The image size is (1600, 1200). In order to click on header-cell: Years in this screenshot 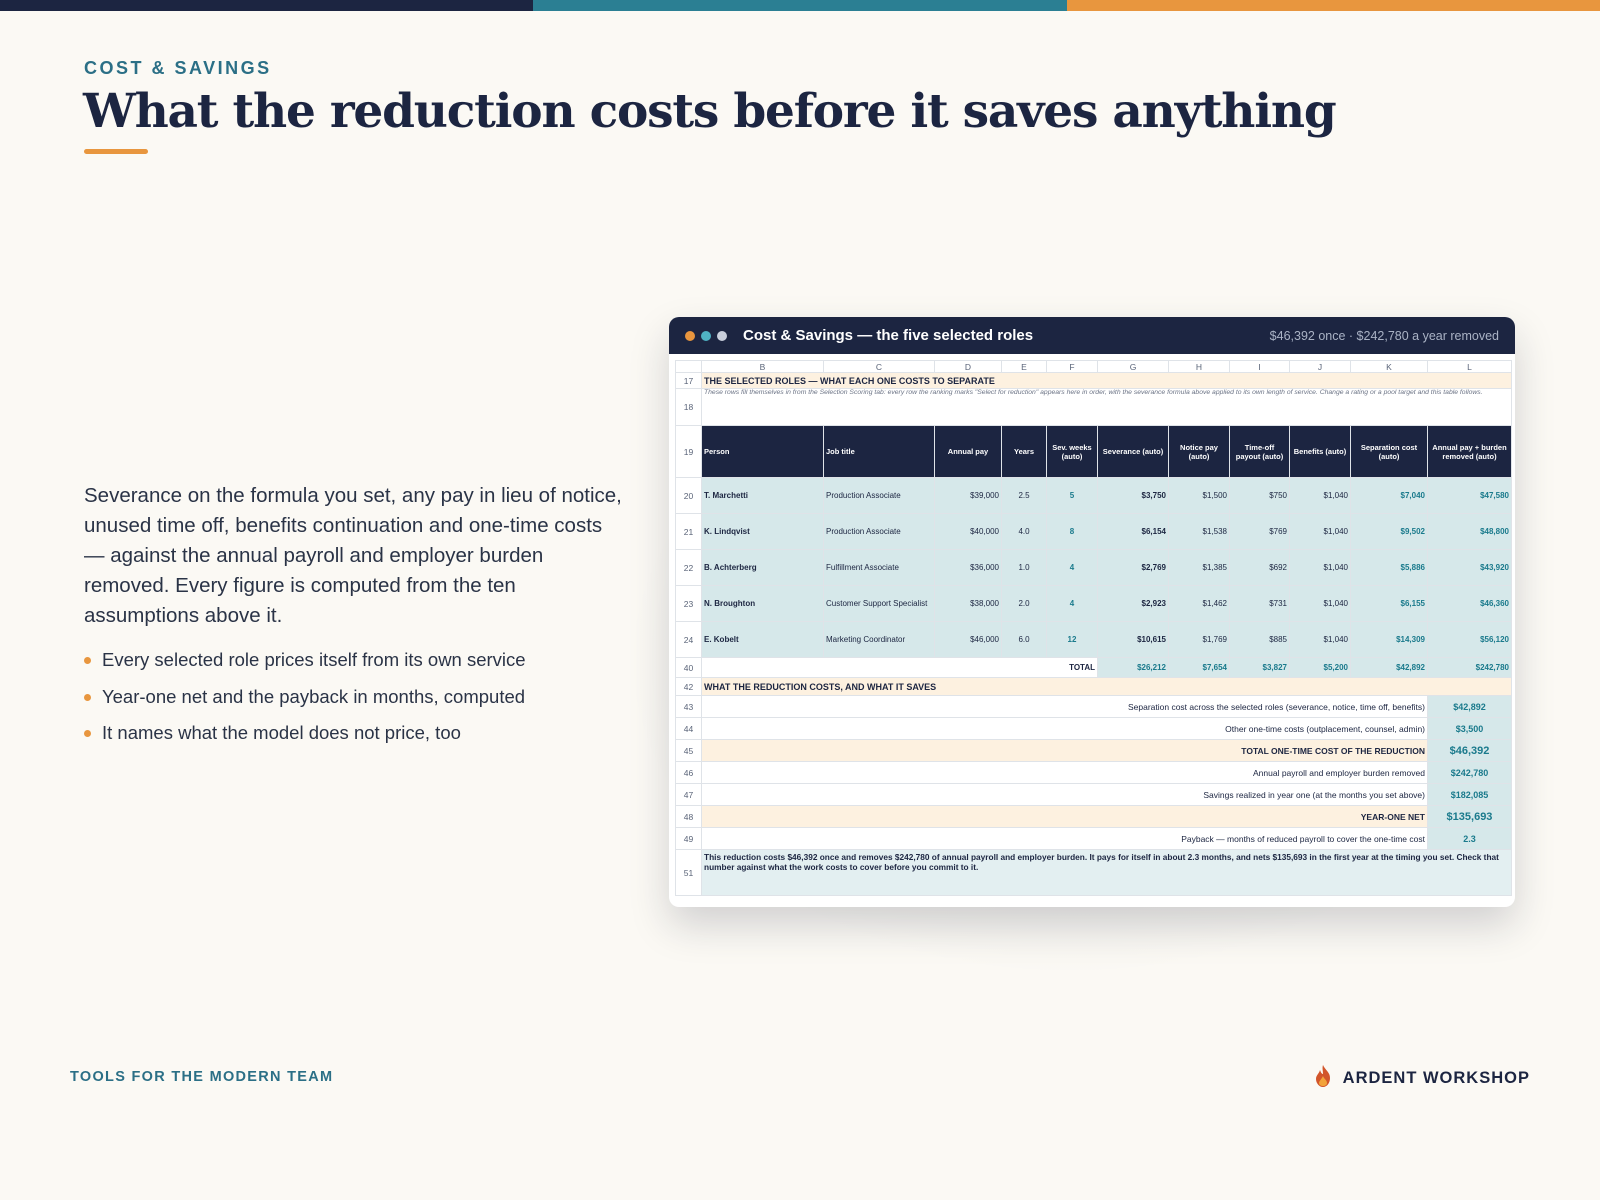, I will do `click(1024, 451)`.